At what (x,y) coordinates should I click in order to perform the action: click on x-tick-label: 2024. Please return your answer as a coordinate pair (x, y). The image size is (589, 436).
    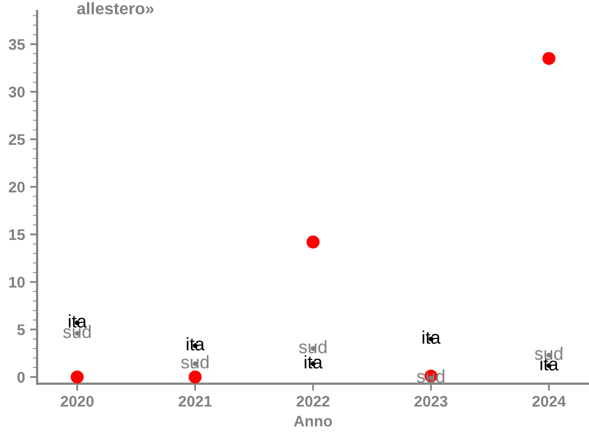
    Looking at the image, I should click on (549, 401).